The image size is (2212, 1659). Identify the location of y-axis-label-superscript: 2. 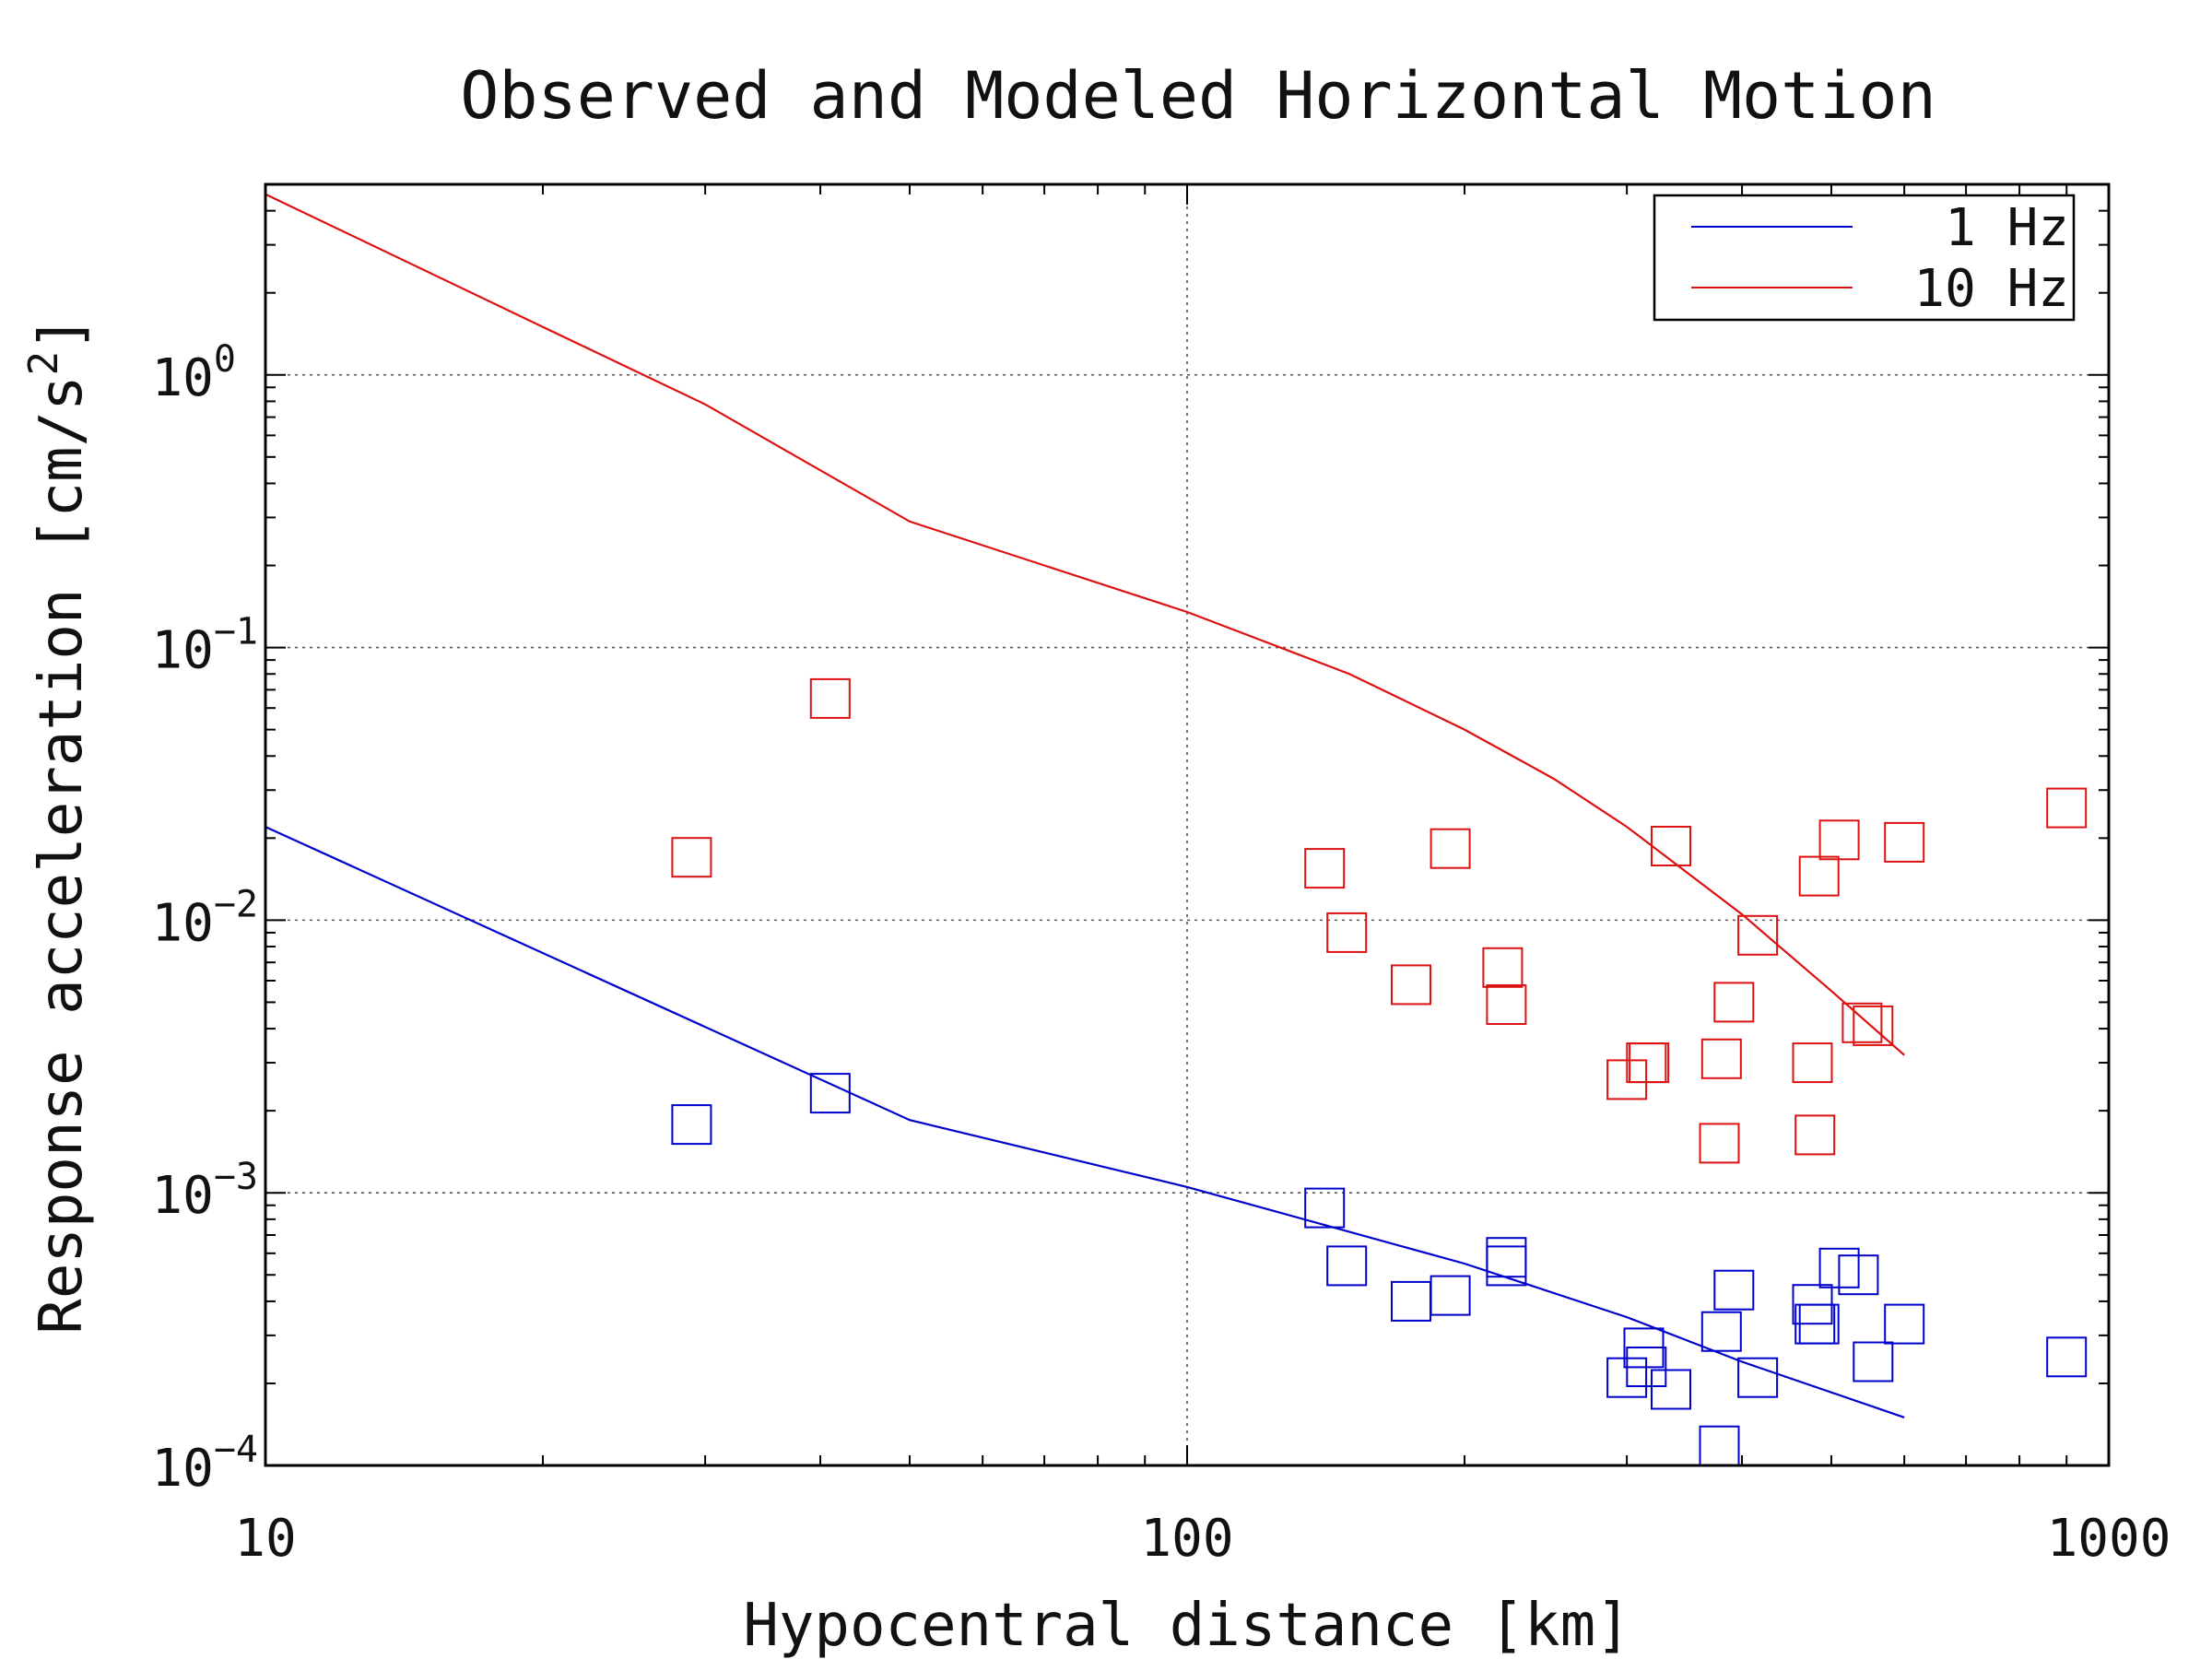
(43, 363).